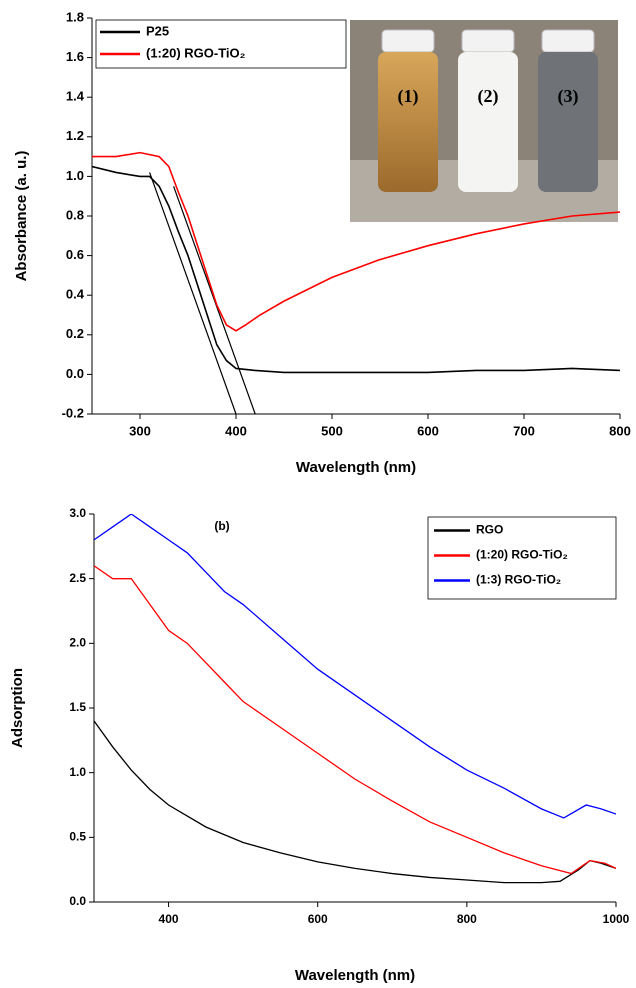 This screenshot has width=636, height=988. What do you see at coordinates (332, 430) in the screenshot?
I see `x-tick-label: 500` at bounding box center [332, 430].